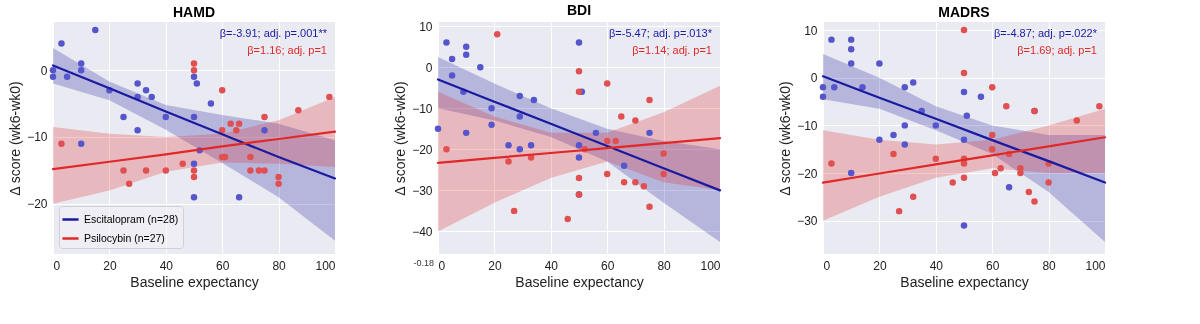  I want to click on chart-title: MADRS, so click(964, 12).